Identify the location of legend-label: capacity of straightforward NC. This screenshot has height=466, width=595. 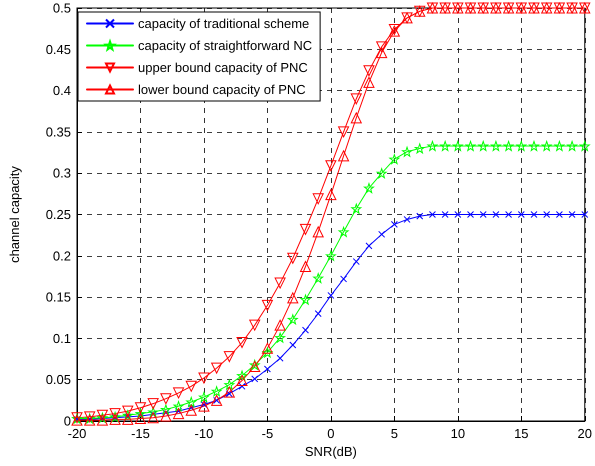
(225, 45).